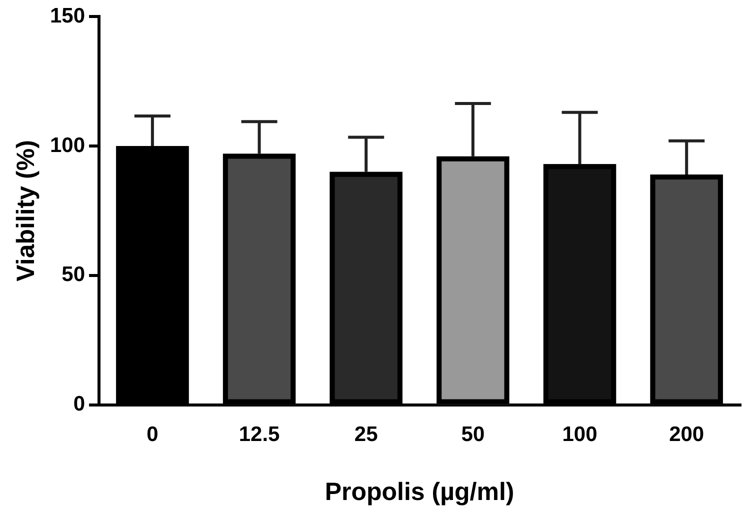 This screenshot has height=522, width=750. I want to click on y-axis-title: Viability (%), so click(26, 211).